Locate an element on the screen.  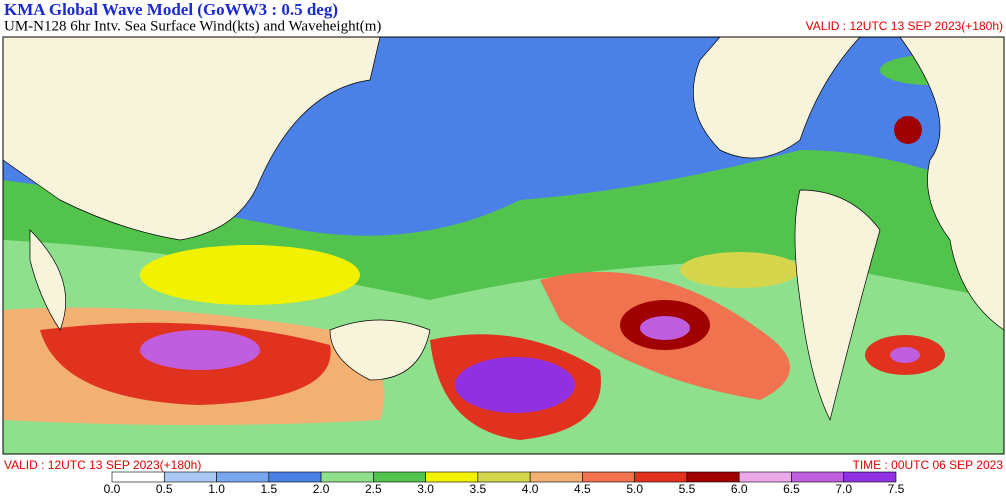
colorbar-label: 4.0 is located at coordinates (530, 489).